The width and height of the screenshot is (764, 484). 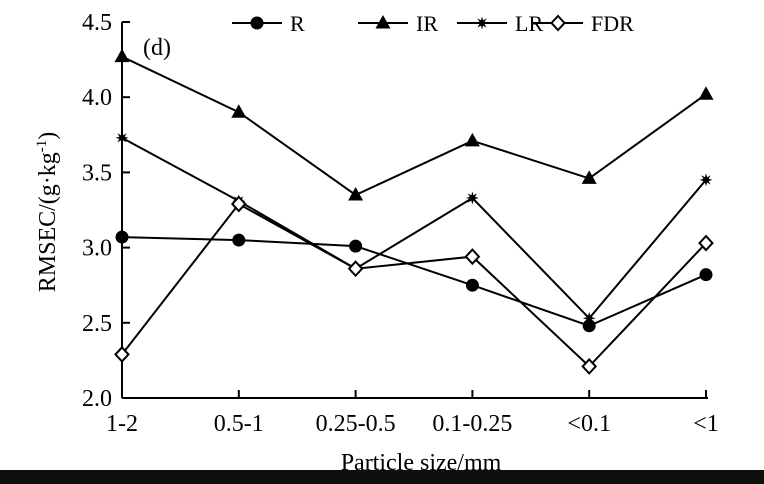 What do you see at coordinates (427, 23) in the screenshot?
I see `legend-label: IR` at bounding box center [427, 23].